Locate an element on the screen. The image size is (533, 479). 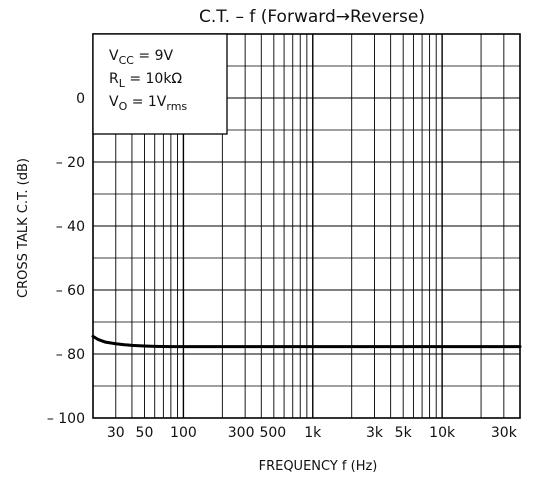
x-tick-label-9: 30k is located at coordinates (504, 433).